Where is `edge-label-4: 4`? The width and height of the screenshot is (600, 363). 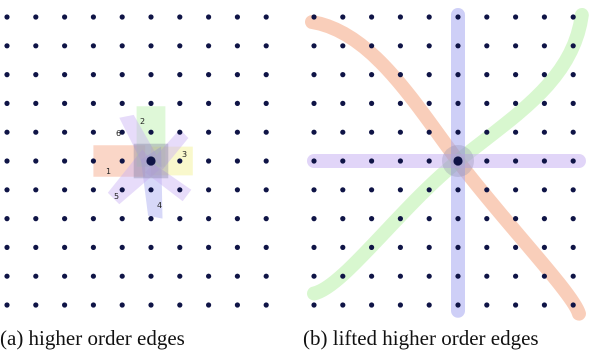
edge-label-4: 4 is located at coordinates (159, 205).